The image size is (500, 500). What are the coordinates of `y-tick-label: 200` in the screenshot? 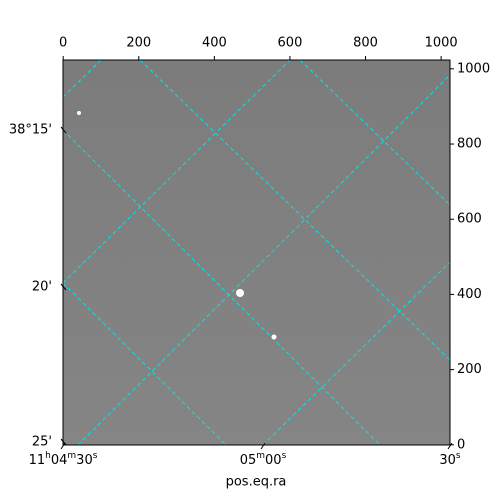 It's located at (469, 369).